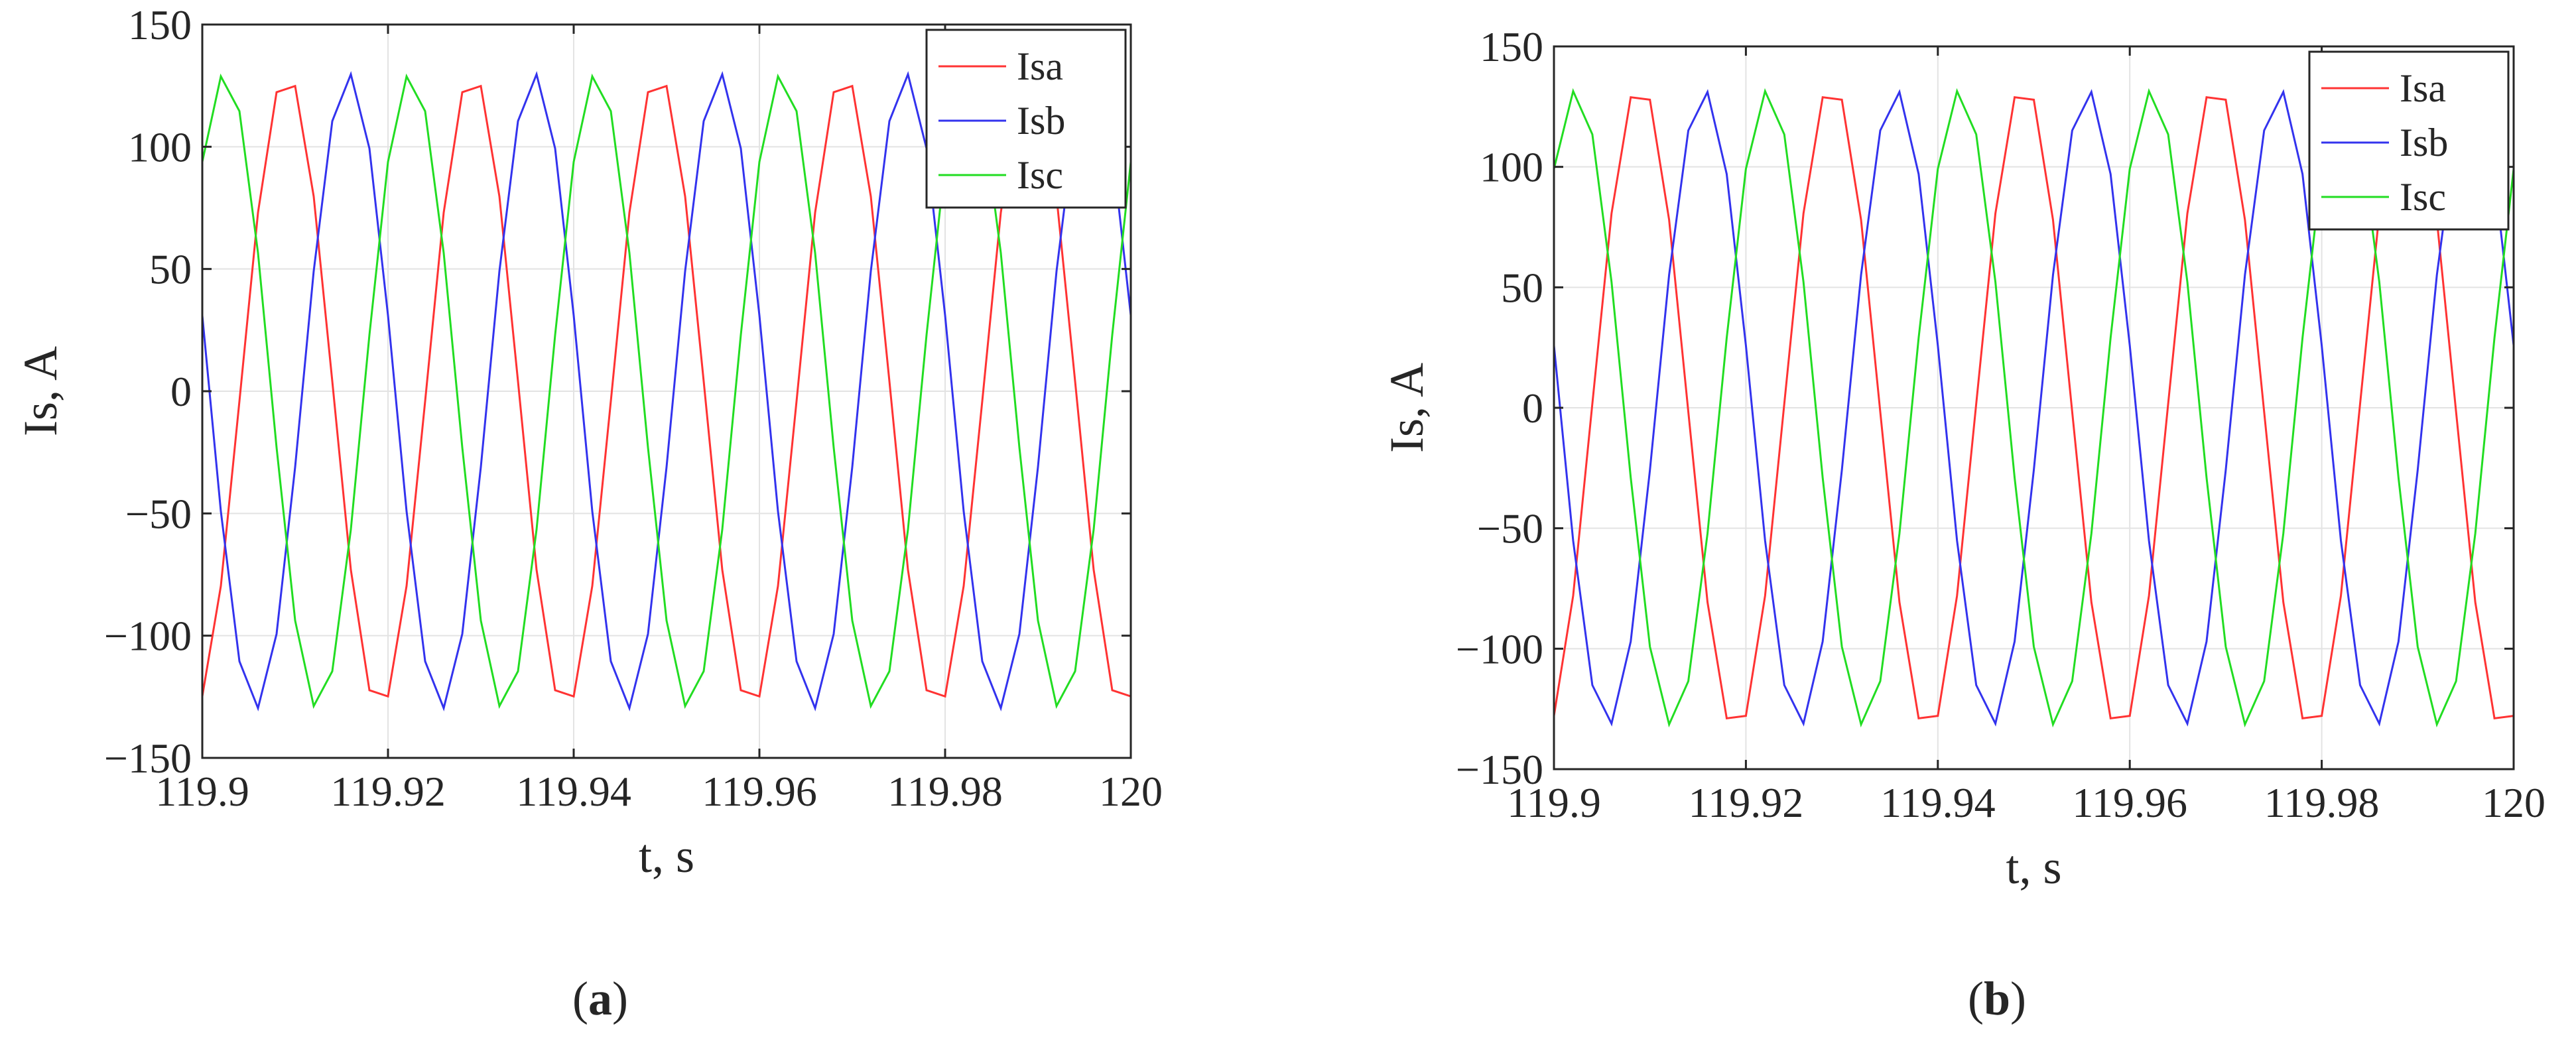  I want to click on panel-caption: (a), so click(600, 998).